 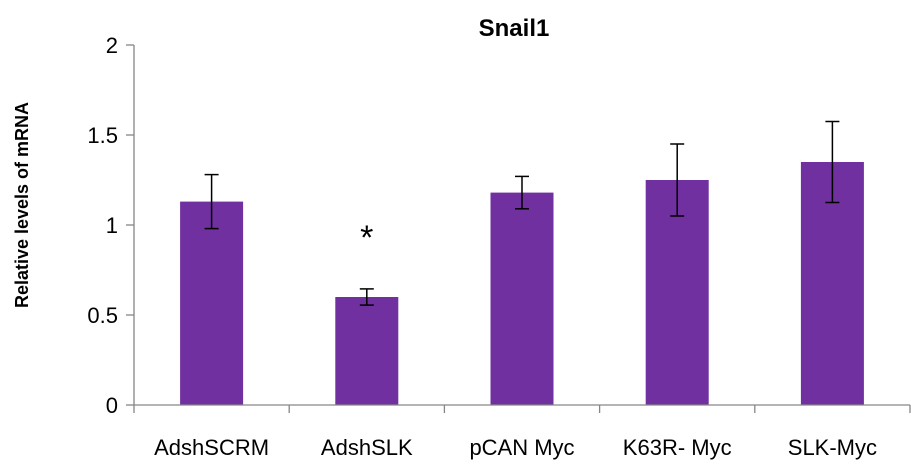 What do you see at coordinates (102, 315) in the screenshot?
I see `y-tick-label: 0.5` at bounding box center [102, 315].